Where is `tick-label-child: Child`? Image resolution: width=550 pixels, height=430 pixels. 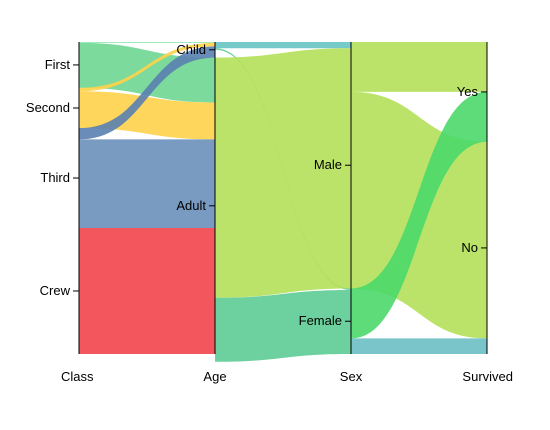
tick-label-child: Child is located at coordinates (191, 49).